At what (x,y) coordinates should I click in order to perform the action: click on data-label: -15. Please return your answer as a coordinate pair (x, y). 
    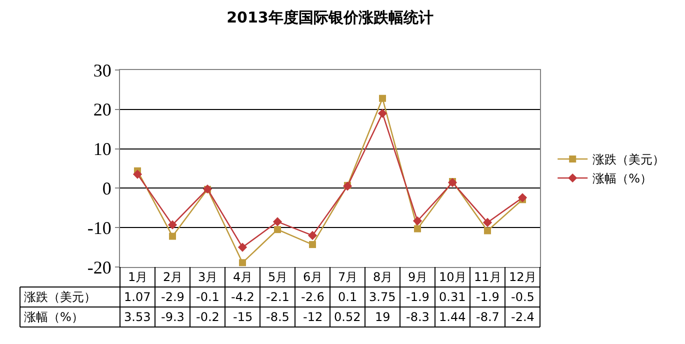
    Looking at the image, I should click on (243, 317).